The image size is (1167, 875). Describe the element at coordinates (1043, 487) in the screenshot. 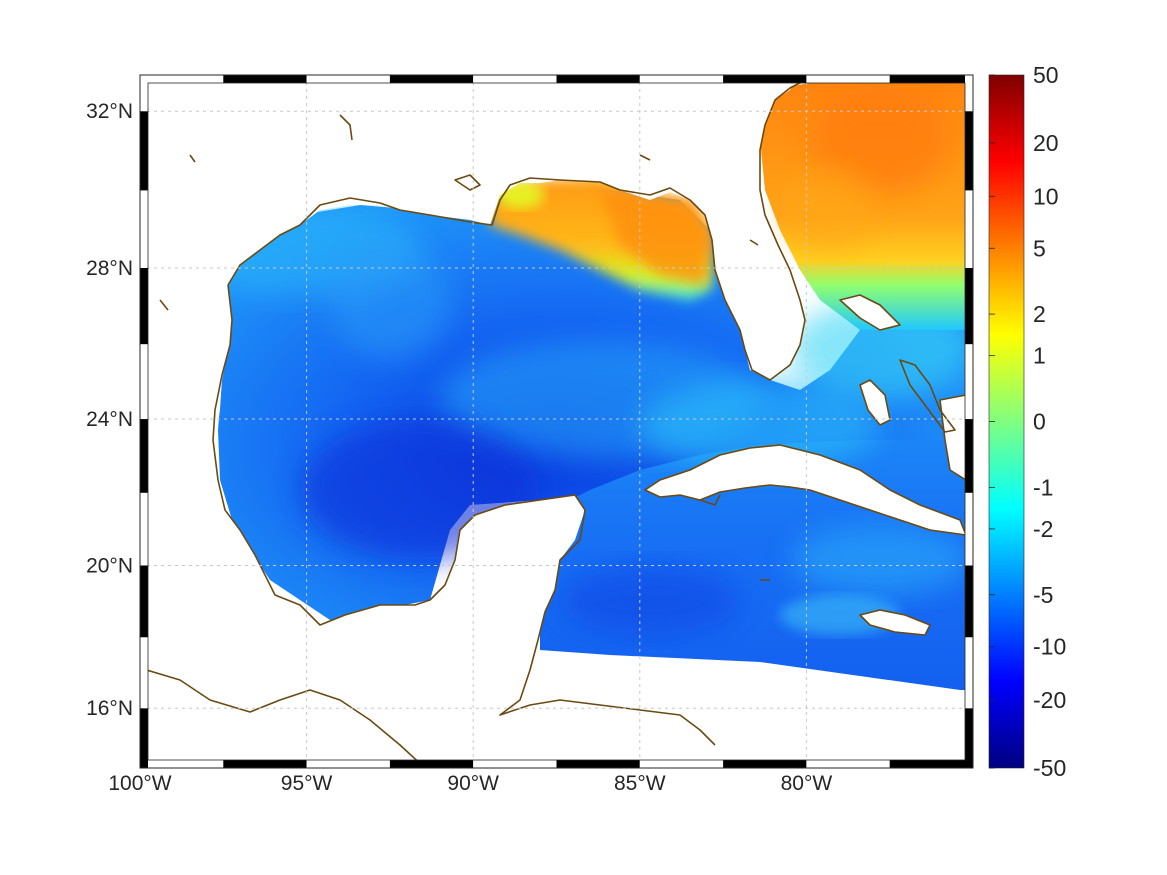

I see `colorbar-tick-label: -1` at that location.